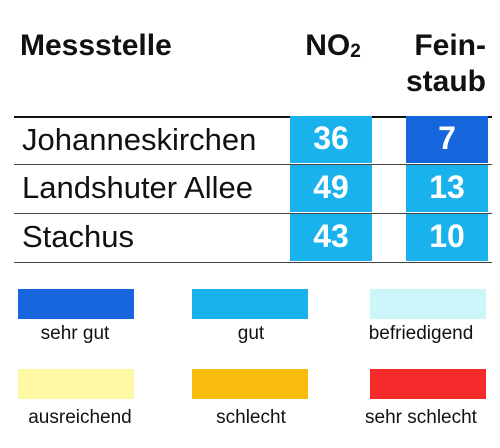 This screenshot has height=448, width=500. I want to click on header-no2-subscript: 2, so click(355, 51).